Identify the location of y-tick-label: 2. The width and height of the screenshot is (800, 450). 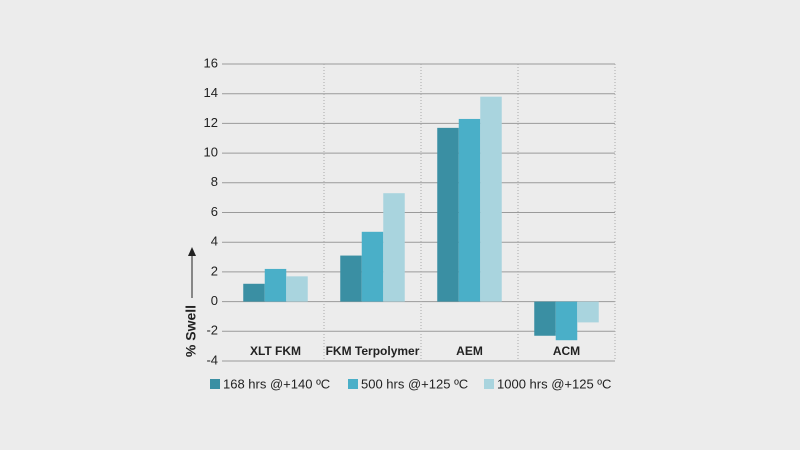
(214, 270).